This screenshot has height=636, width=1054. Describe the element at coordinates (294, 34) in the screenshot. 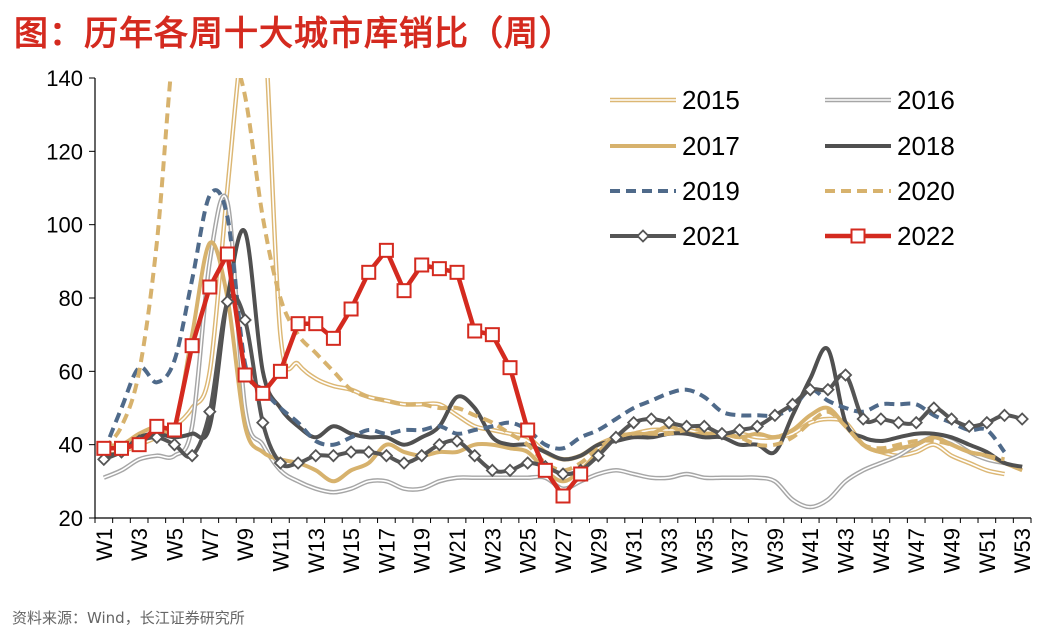

I see `chart-title: 图：历年各周十大城市库销比（周）` at that location.